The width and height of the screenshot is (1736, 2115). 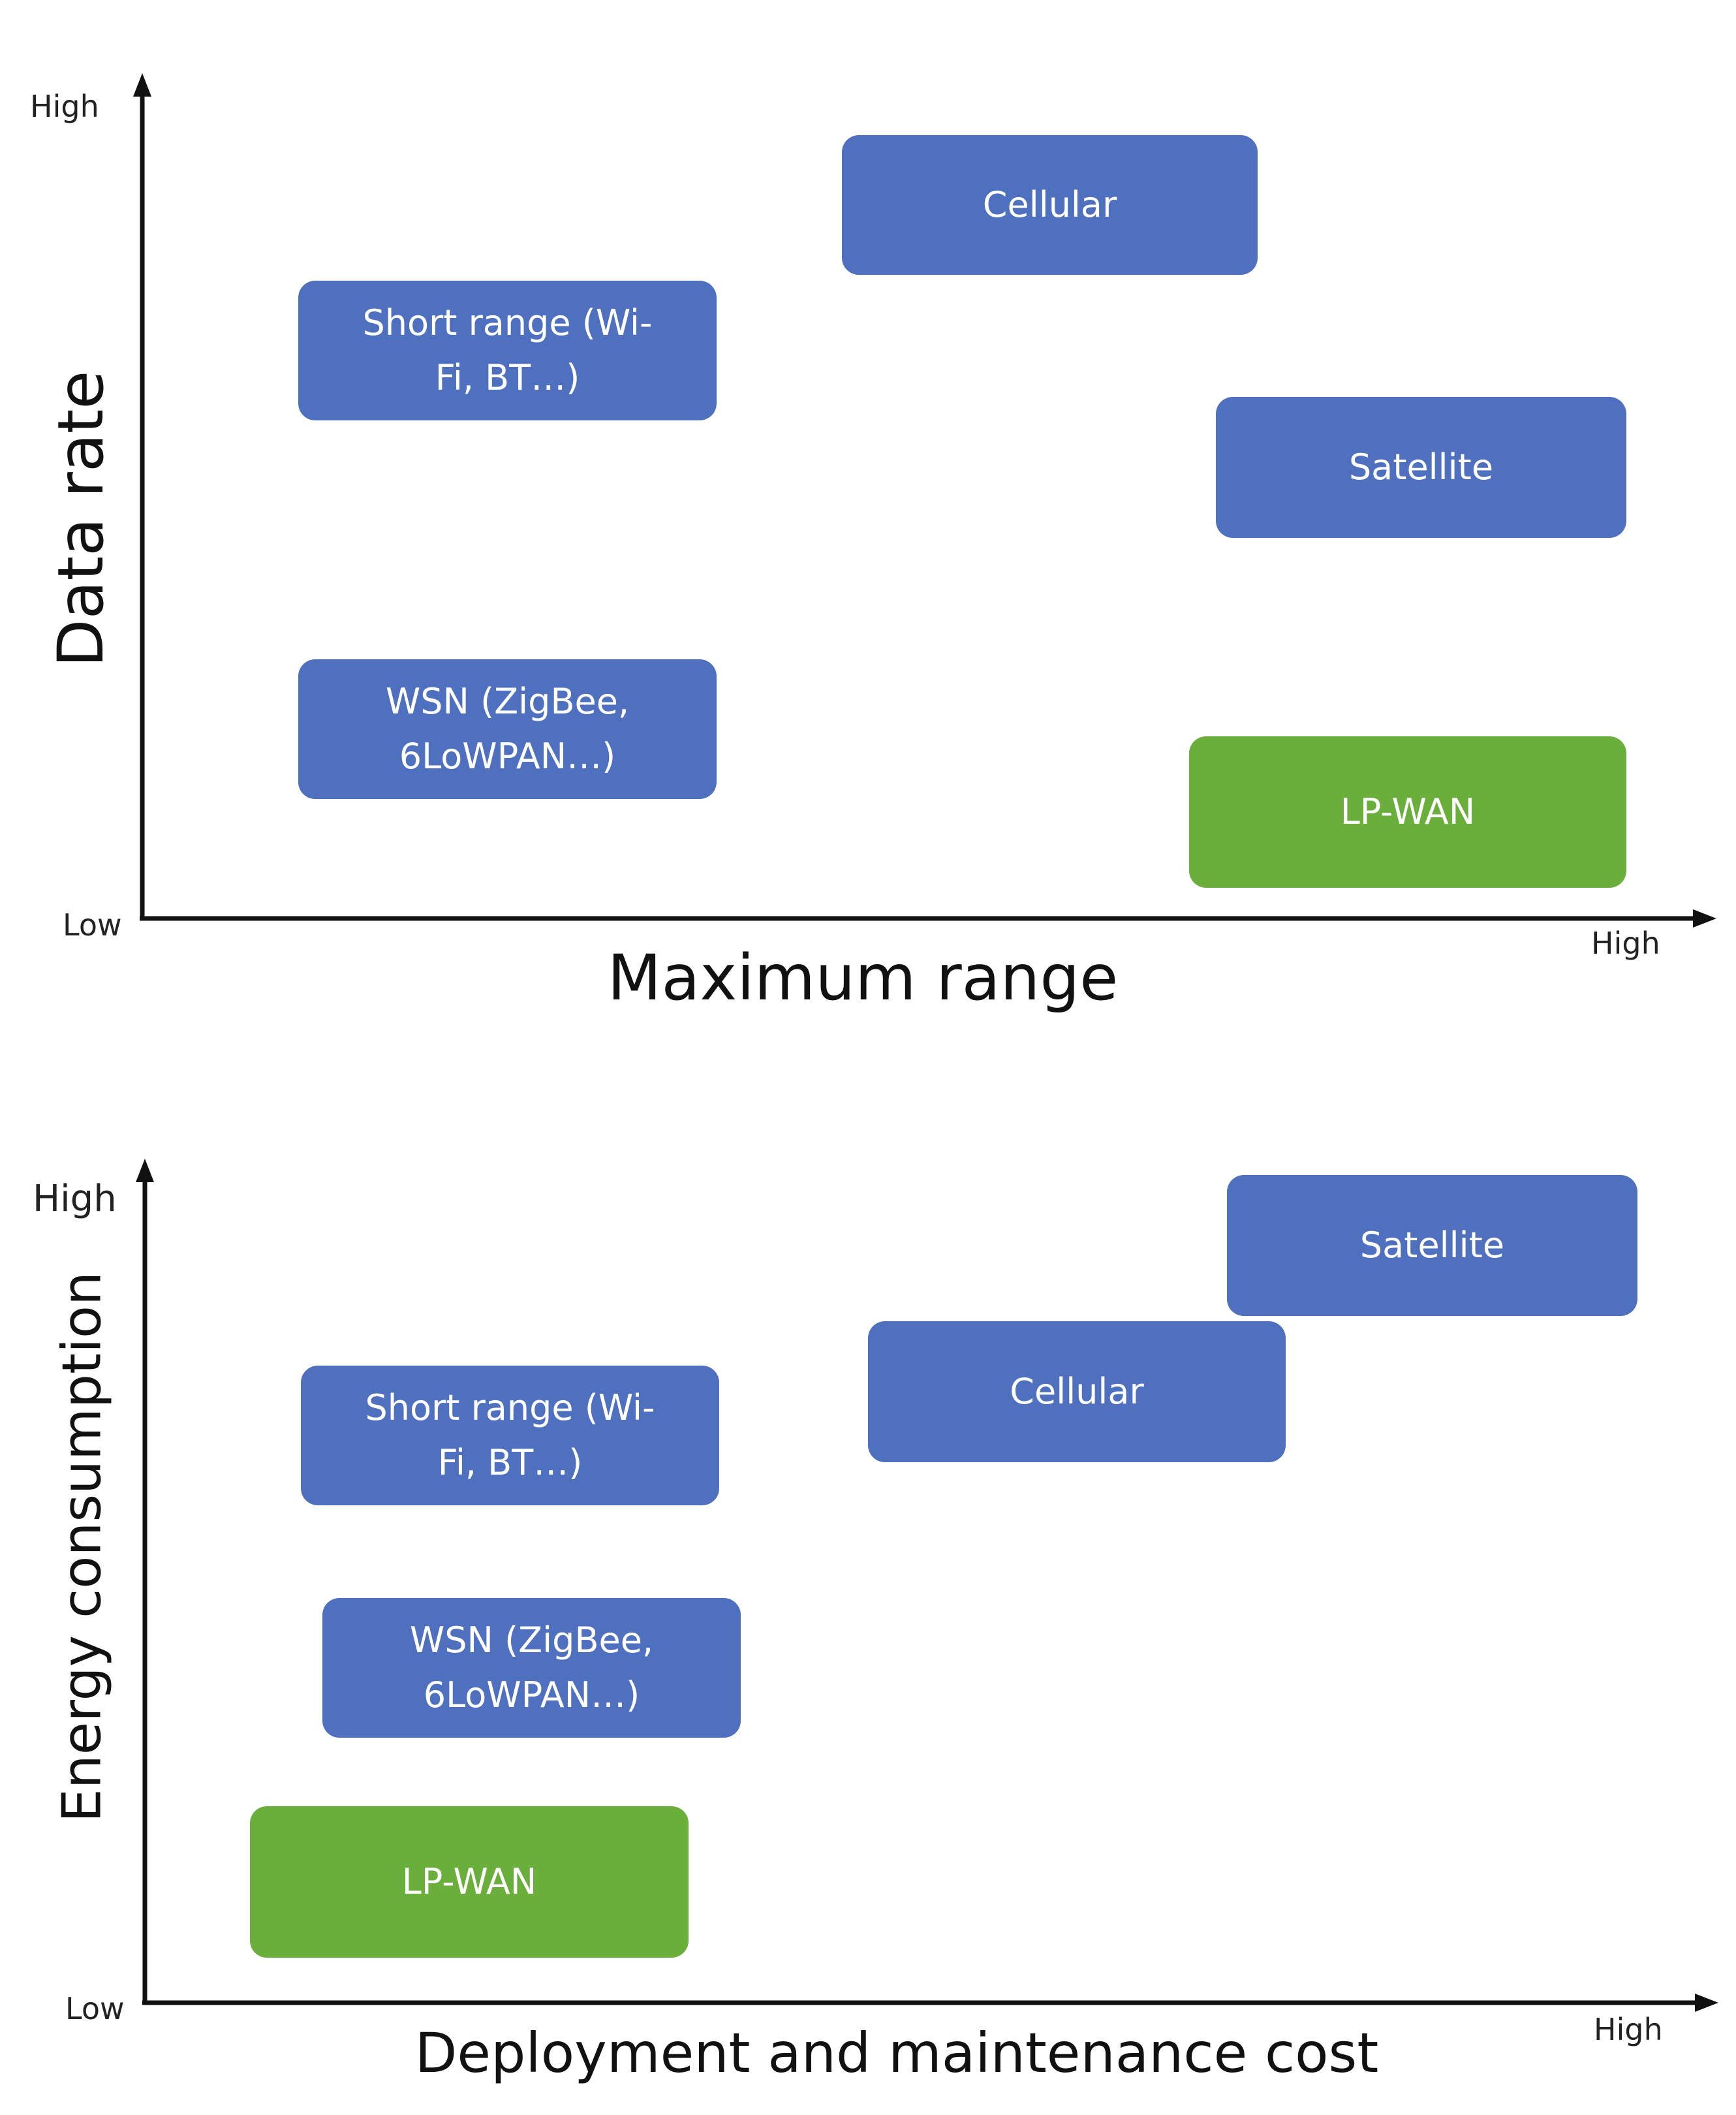 I want to click on bottom-x-axis-title: Deployment and maintenance cost, so click(x=897, y=2053).